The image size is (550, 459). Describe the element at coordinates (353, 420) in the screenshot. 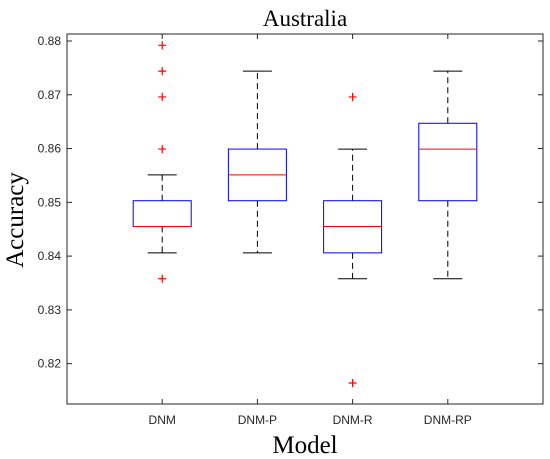

I see `x-tick-label: DNM-R` at that location.